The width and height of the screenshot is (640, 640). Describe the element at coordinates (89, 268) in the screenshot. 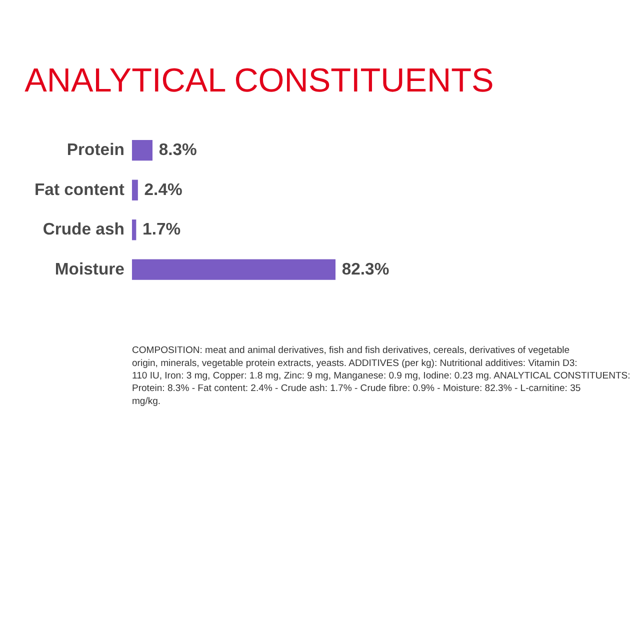

I see `y-tick-label: Moisture` at that location.